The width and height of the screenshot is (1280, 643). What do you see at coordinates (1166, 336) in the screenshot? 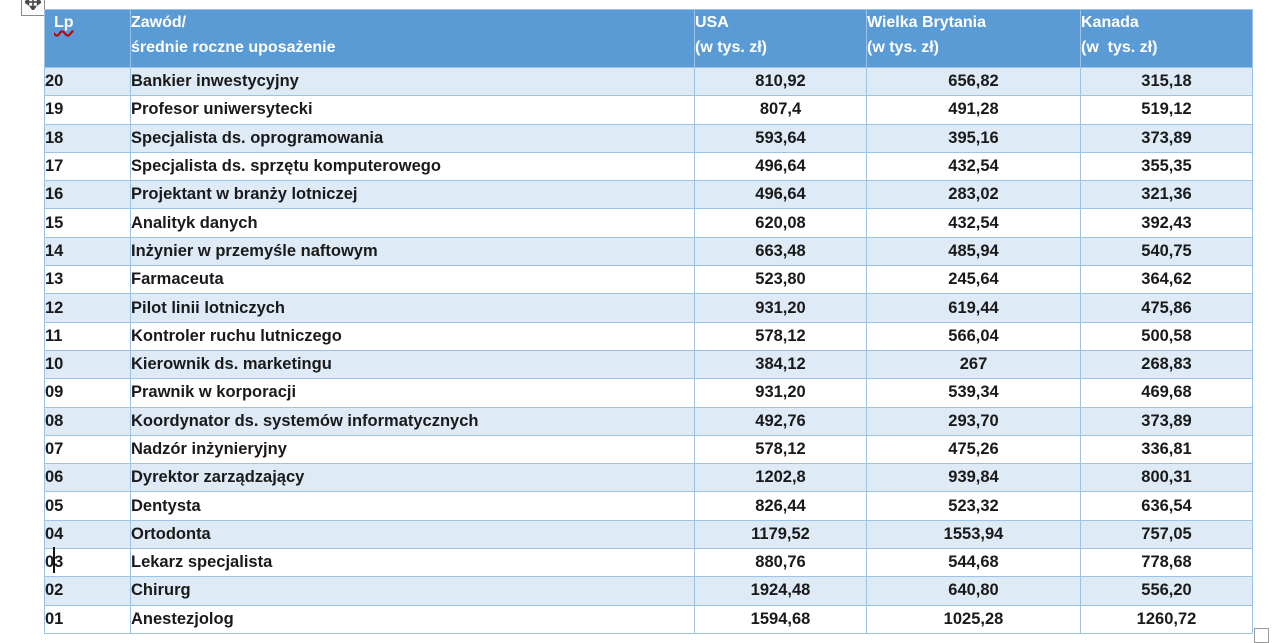
I see `cell-kanada: 500,58` at bounding box center [1166, 336].